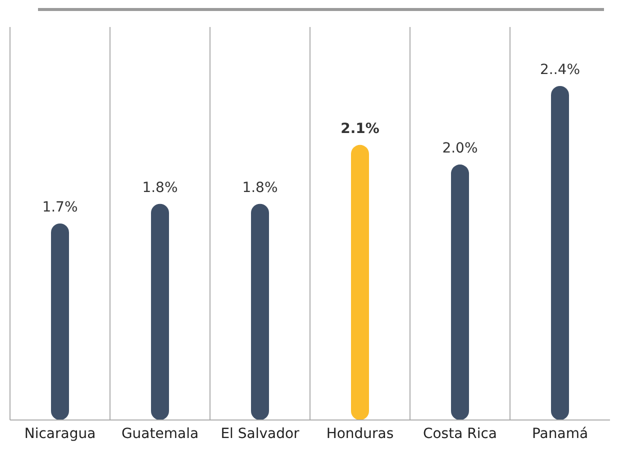 This screenshot has width=624, height=459. I want to click on x-tick-label: Costa Rica, so click(460, 434).